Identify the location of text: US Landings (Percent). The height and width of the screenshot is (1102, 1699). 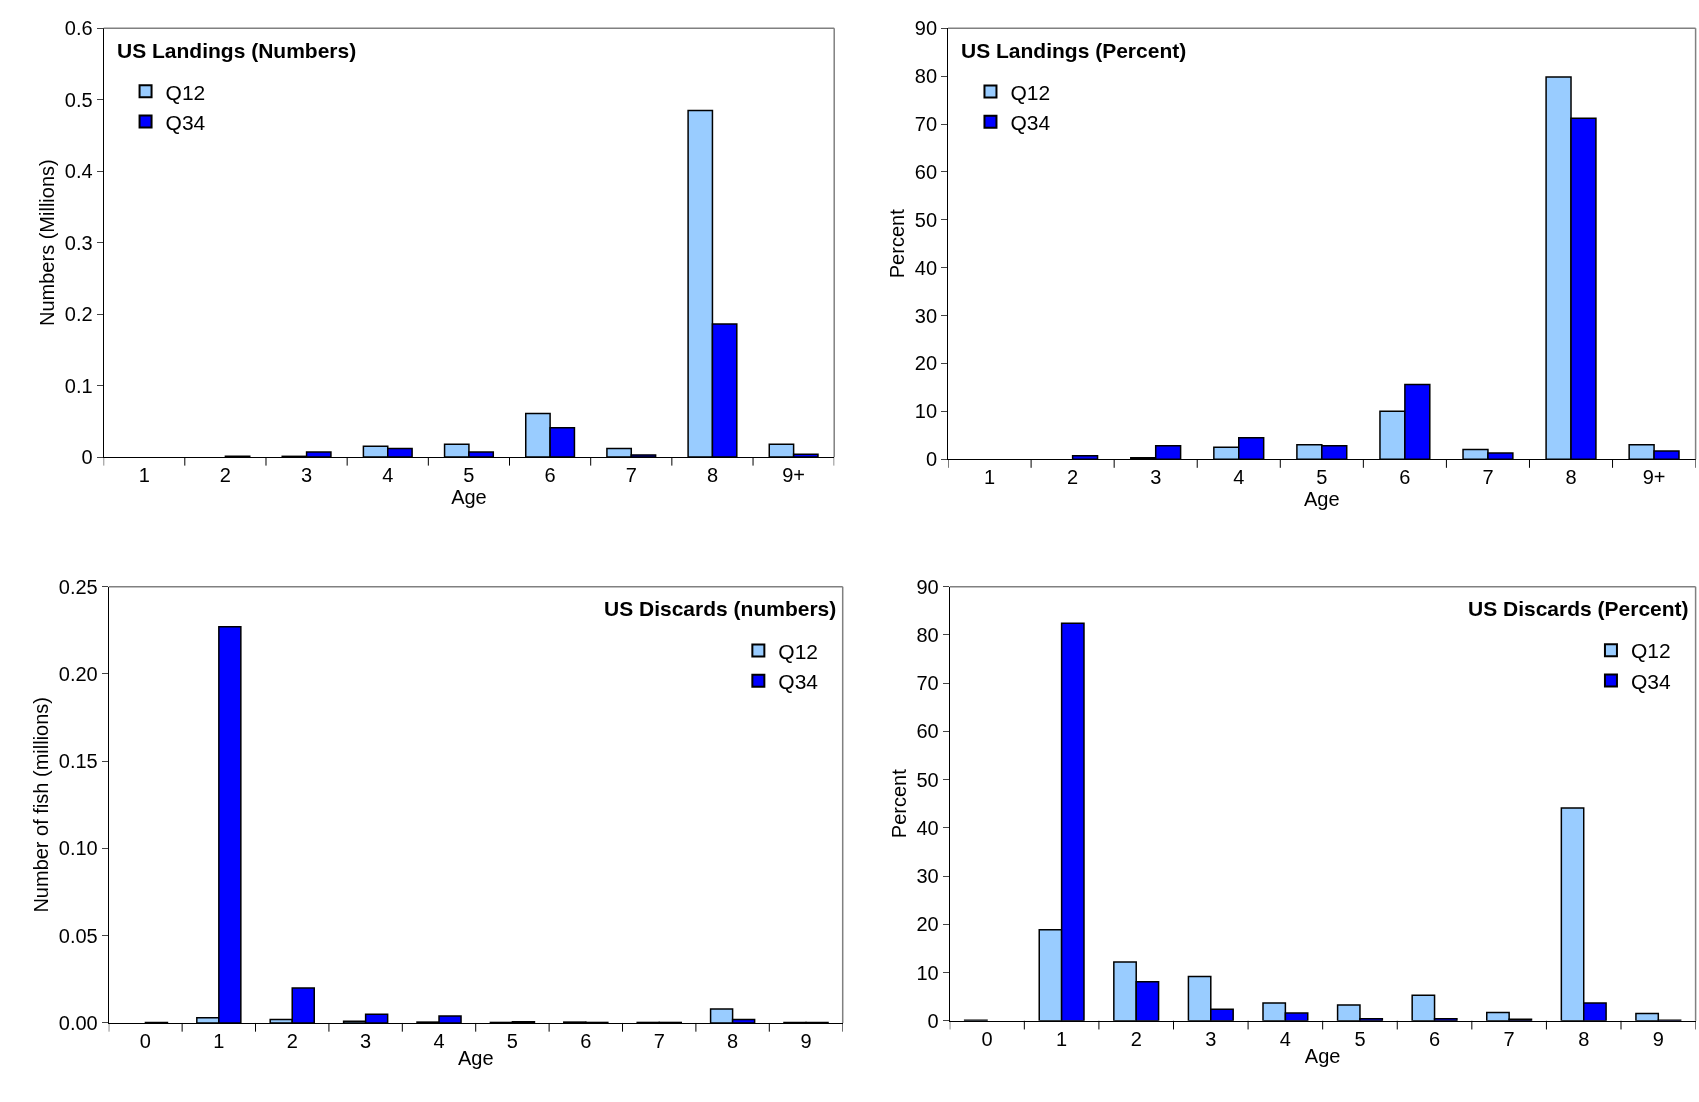
(1074, 50).